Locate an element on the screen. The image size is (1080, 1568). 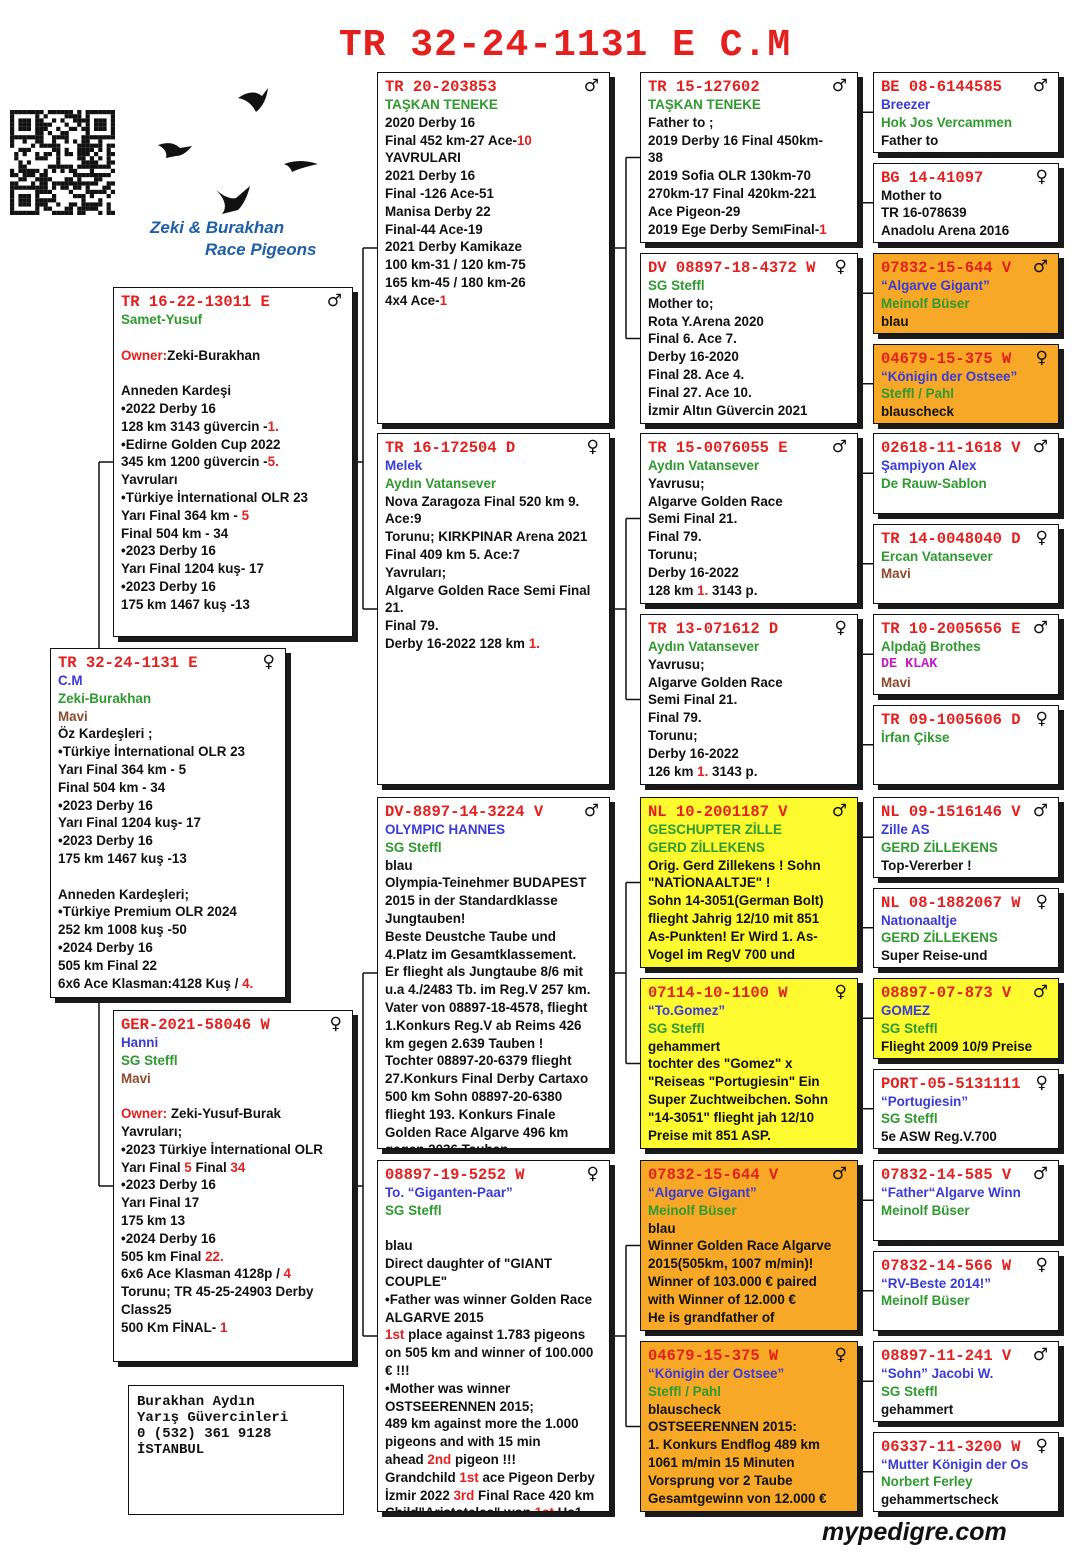
text-line: u.a 4./2483 Tb. im Reg.V 257 km. is located at coordinates (488, 990).